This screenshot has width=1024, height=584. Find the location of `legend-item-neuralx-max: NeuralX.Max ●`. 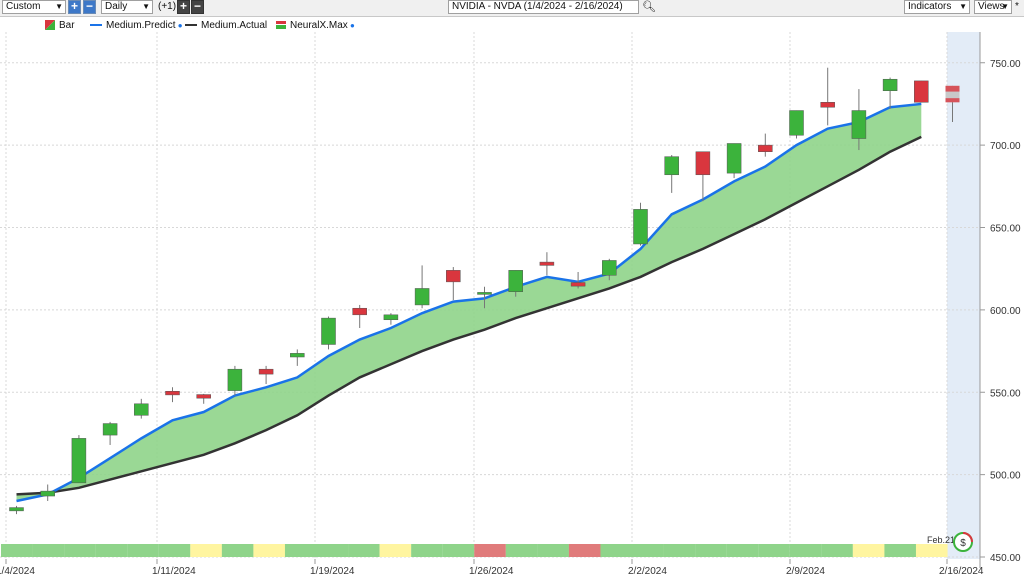

legend-item-neuralx-max: NeuralX.Max ● is located at coordinates (315, 25).